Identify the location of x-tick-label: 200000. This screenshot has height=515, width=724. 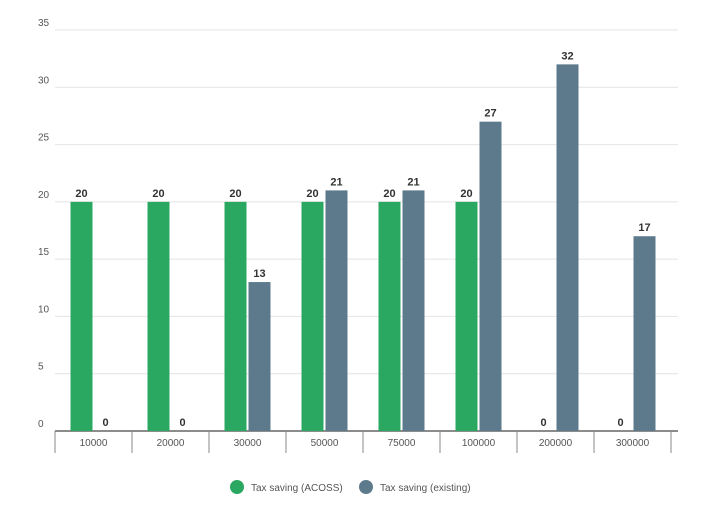
(556, 443).